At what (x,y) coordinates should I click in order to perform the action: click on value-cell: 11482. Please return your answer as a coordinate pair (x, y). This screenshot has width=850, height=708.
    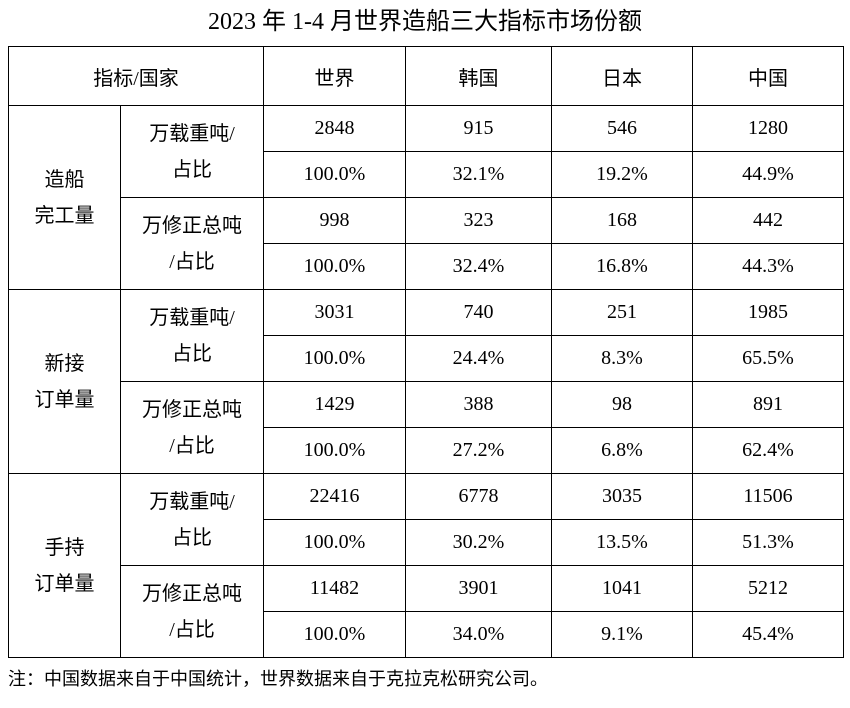
    Looking at the image, I should click on (334, 588).